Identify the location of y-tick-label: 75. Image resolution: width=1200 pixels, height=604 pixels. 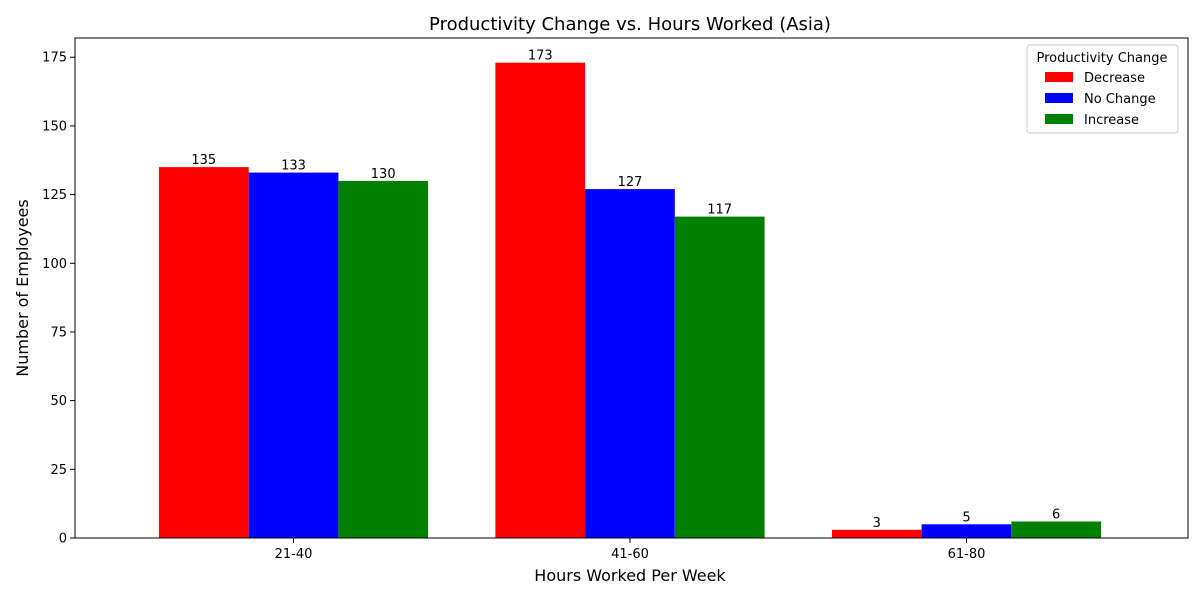
(58, 332).